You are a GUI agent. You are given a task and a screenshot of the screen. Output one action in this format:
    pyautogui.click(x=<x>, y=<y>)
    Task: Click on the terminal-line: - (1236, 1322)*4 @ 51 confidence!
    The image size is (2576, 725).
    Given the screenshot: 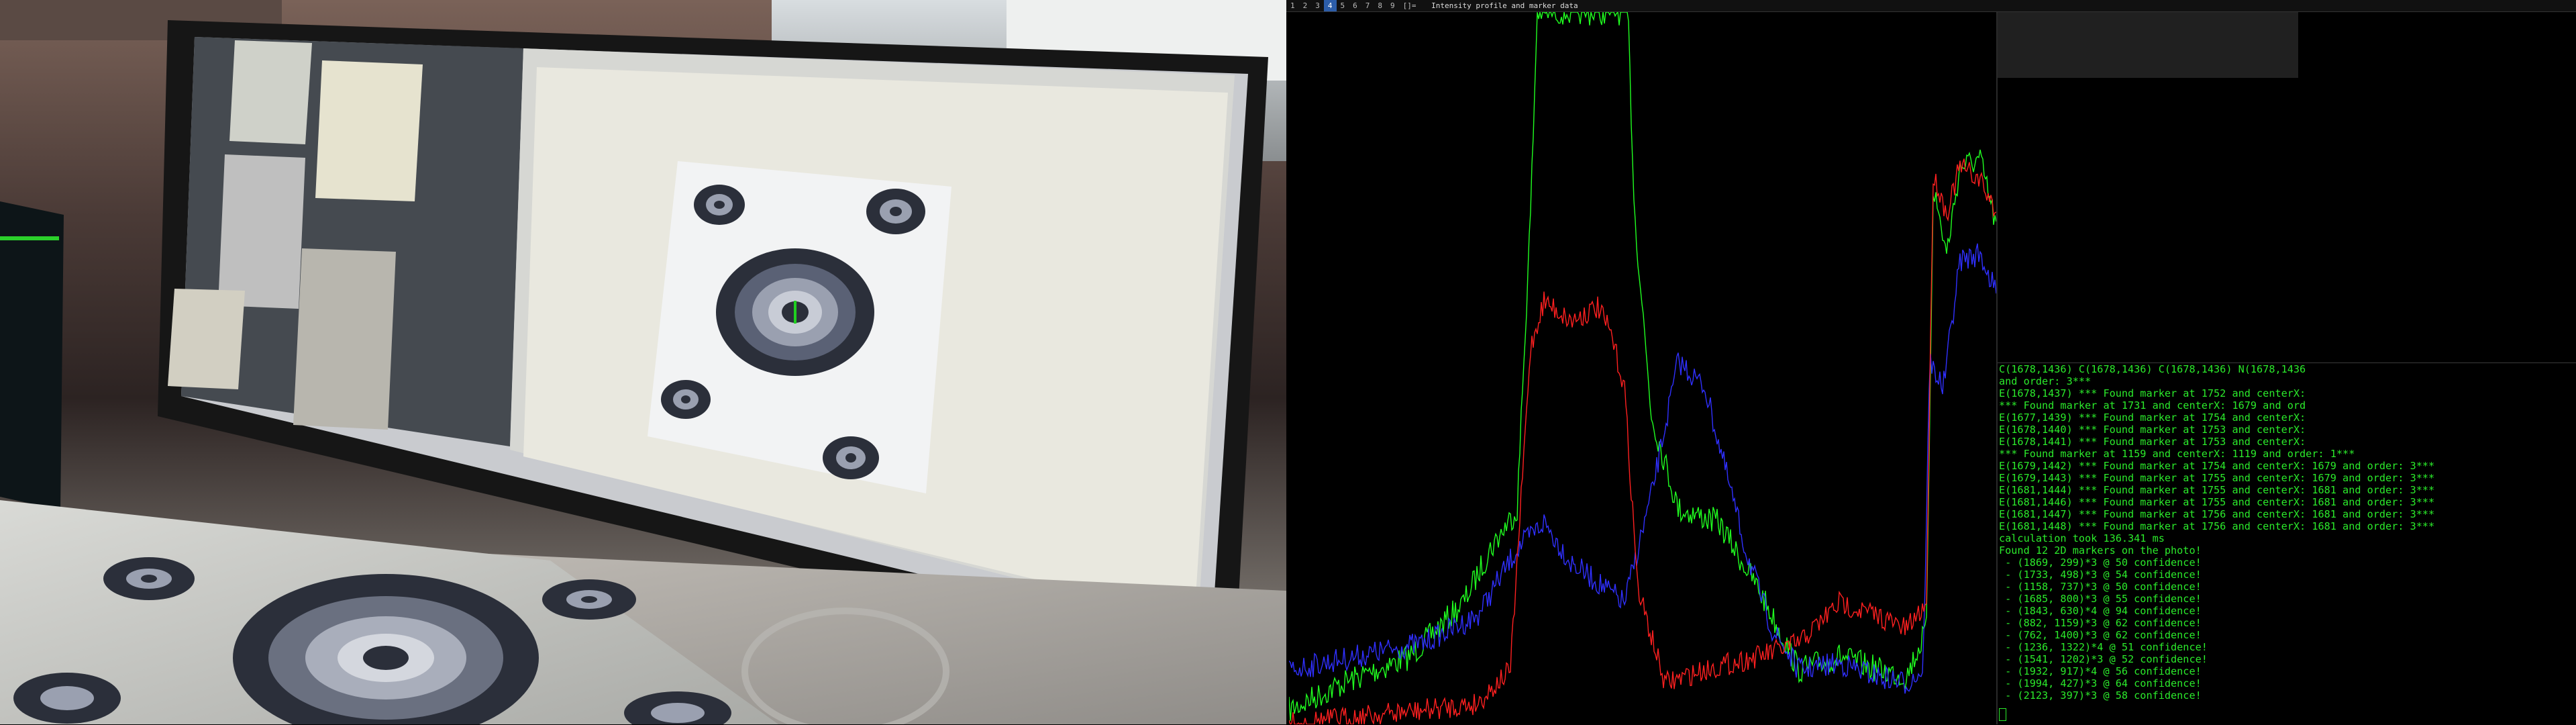 What is the action you would take?
    pyautogui.click(x=2103, y=647)
    